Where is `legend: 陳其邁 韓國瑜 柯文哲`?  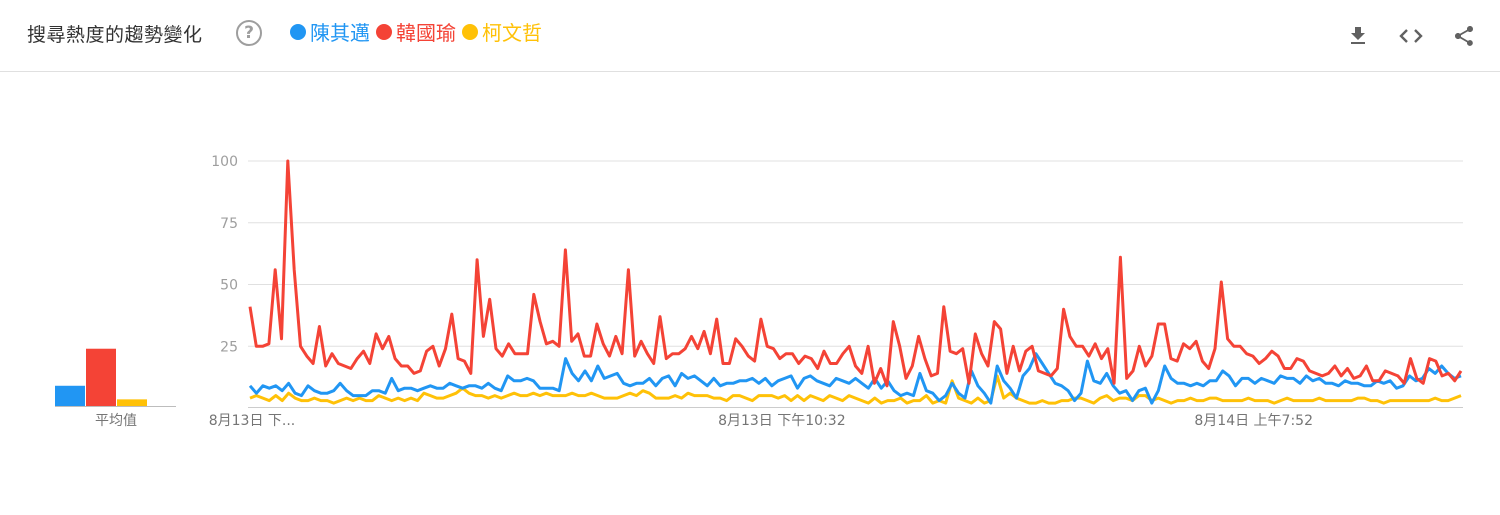
legend: 陳其邁 韓國瑜 柯文哲 is located at coordinates (419, 31).